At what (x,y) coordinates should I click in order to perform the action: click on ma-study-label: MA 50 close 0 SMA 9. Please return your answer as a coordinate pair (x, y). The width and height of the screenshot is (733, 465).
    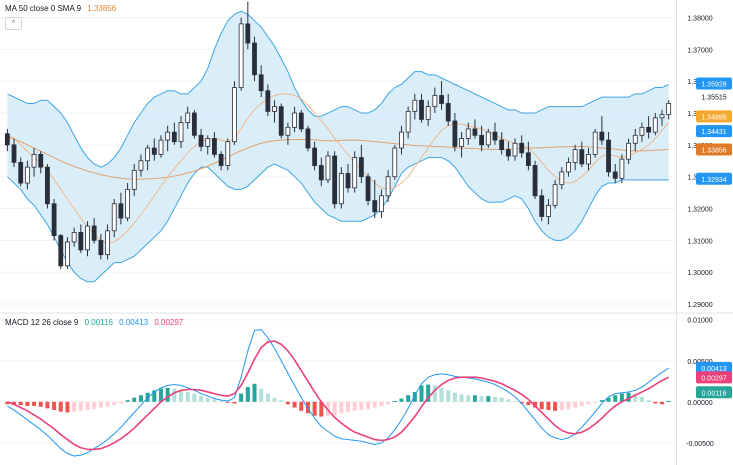
    Looking at the image, I should click on (43, 8).